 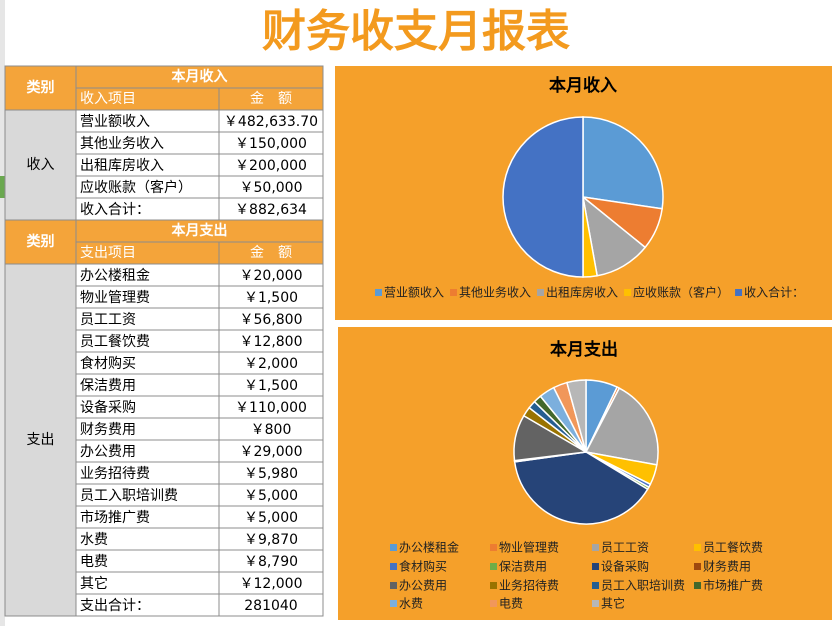 What do you see at coordinates (625, 566) in the screenshot?
I see `legend-label: 设备采购` at bounding box center [625, 566].